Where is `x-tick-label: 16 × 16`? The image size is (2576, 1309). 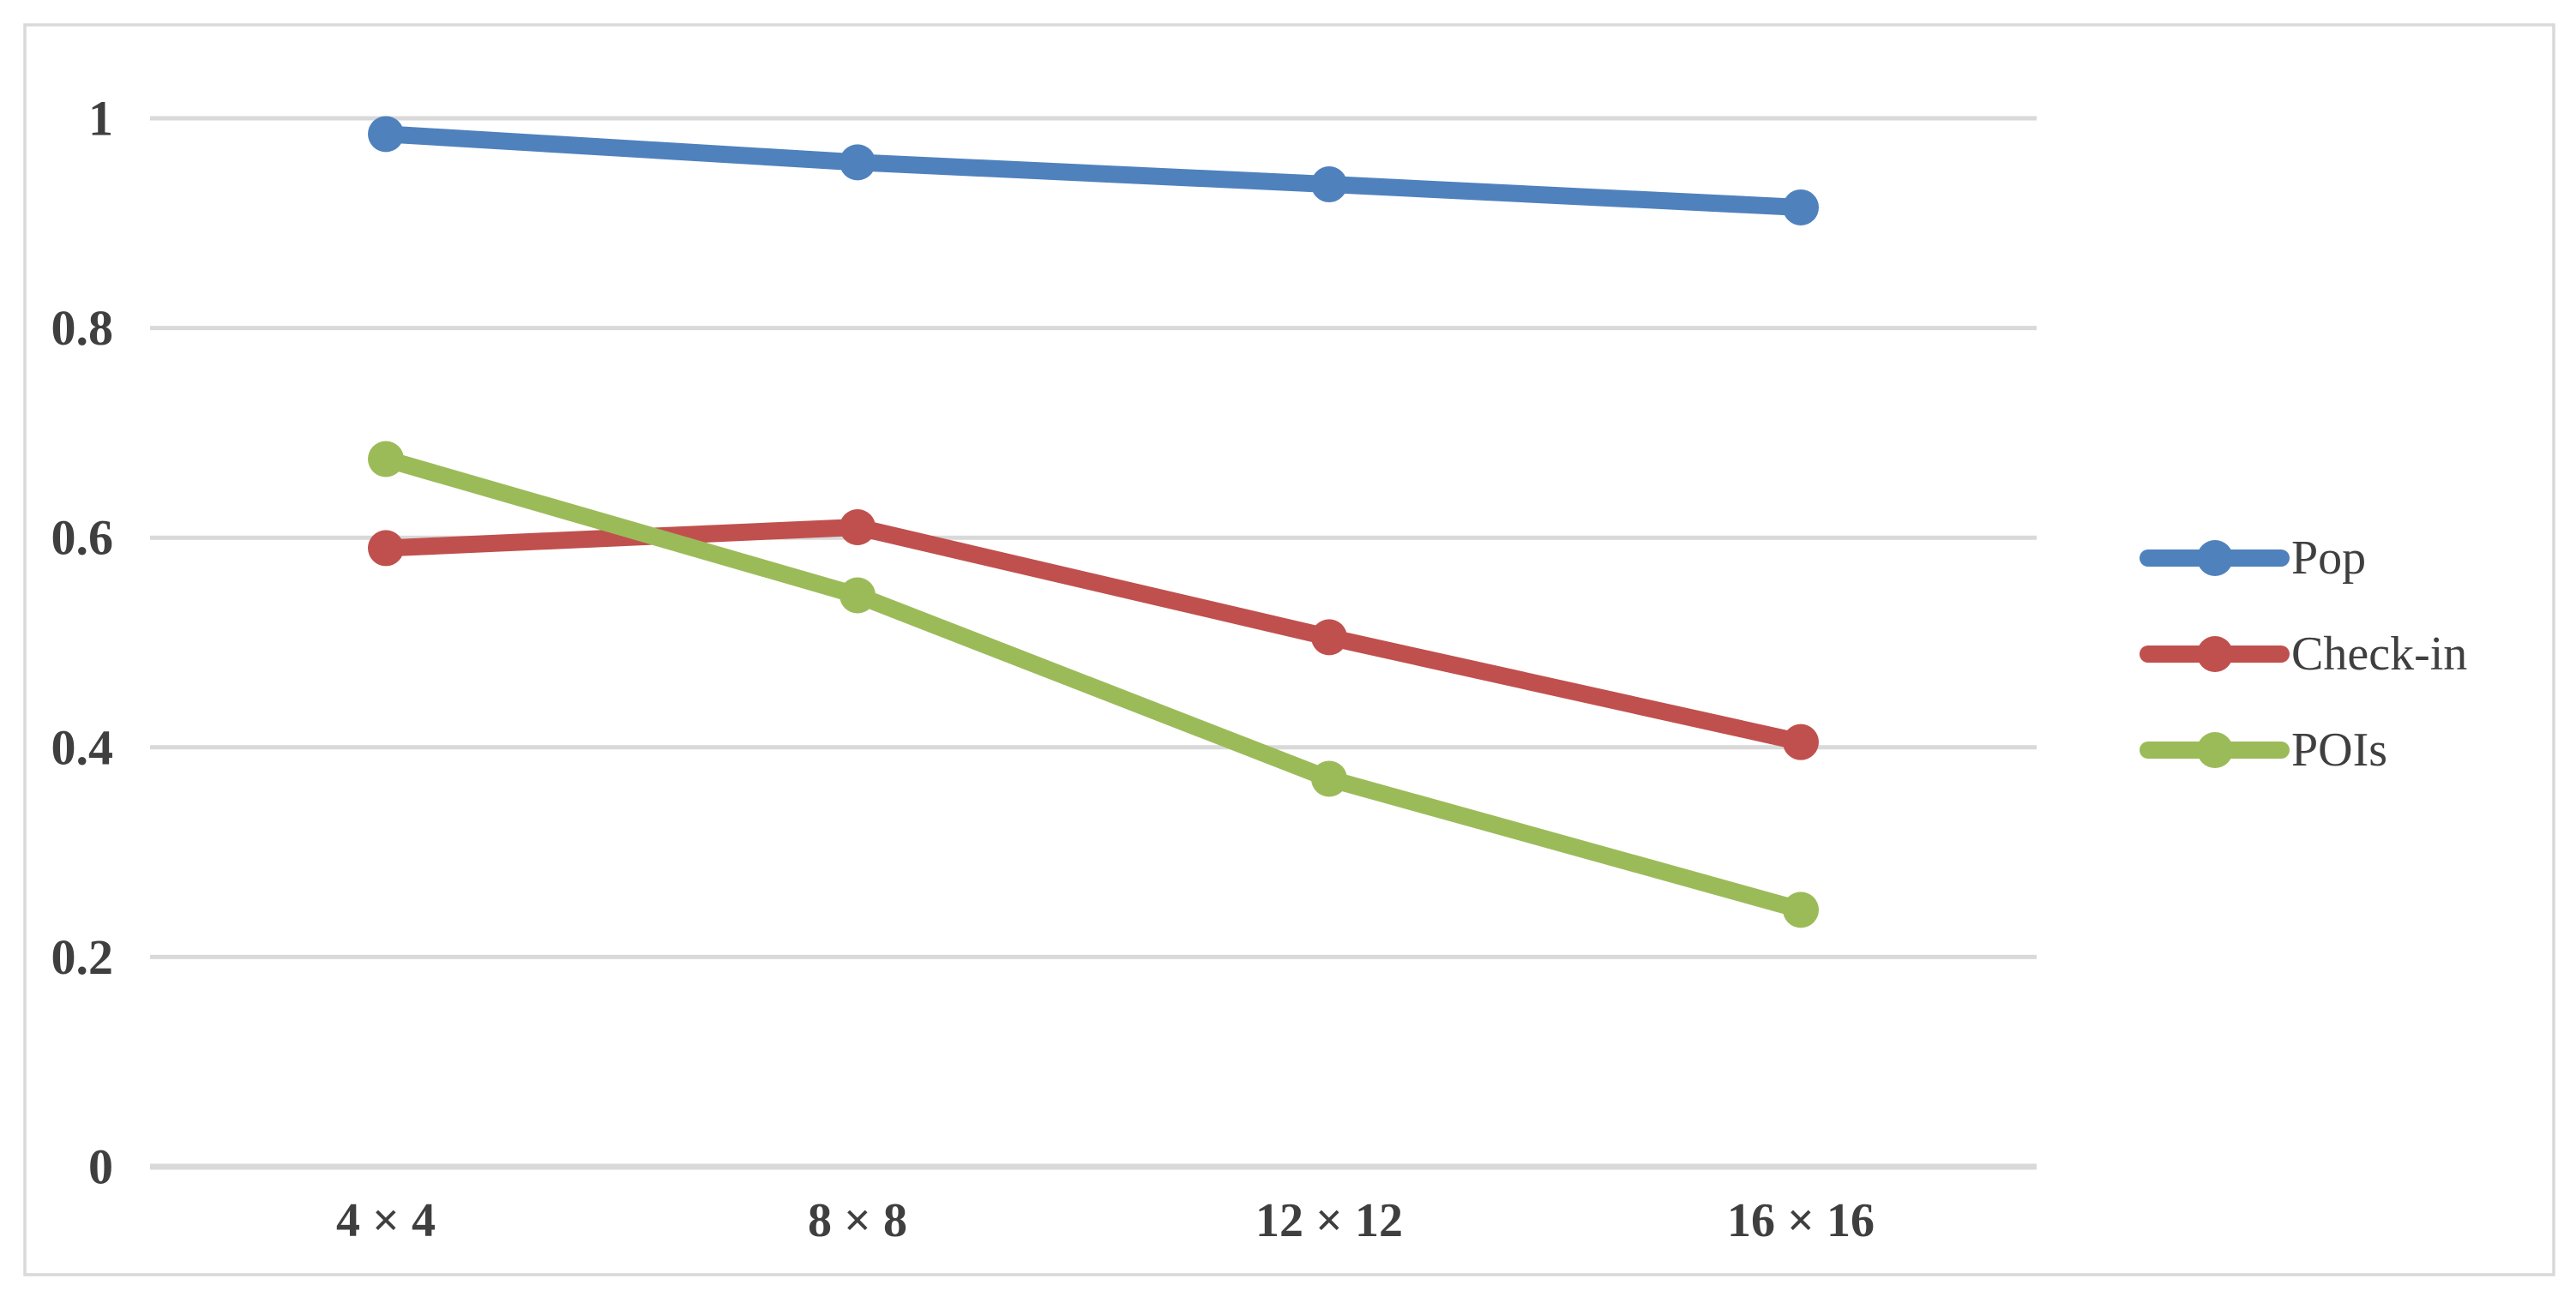 x-tick-label: 16 × 16 is located at coordinates (1801, 1220).